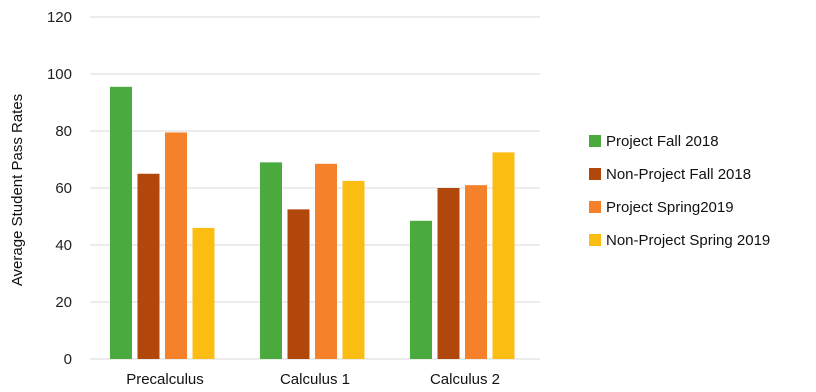  I want to click on legend-label: Project Fall 2018, so click(662, 141).